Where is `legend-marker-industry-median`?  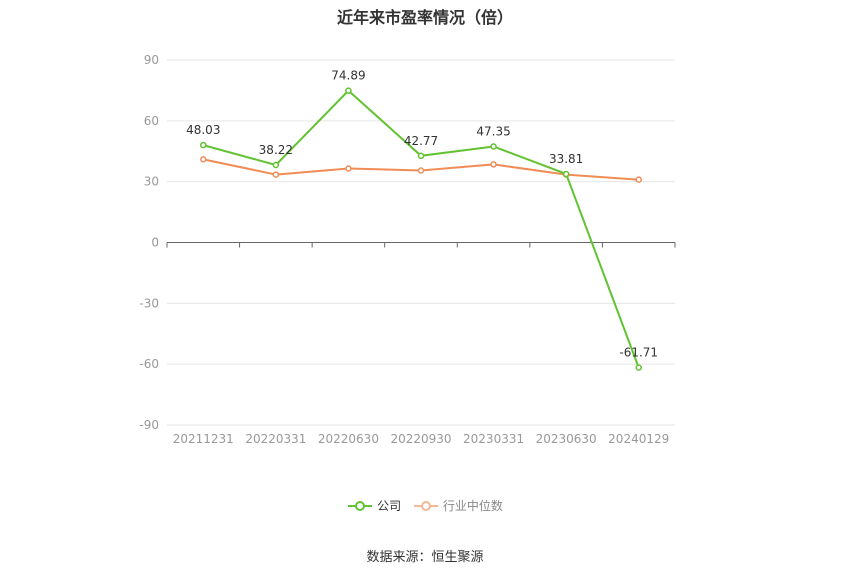 legend-marker-industry-median is located at coordinates (425, 505).